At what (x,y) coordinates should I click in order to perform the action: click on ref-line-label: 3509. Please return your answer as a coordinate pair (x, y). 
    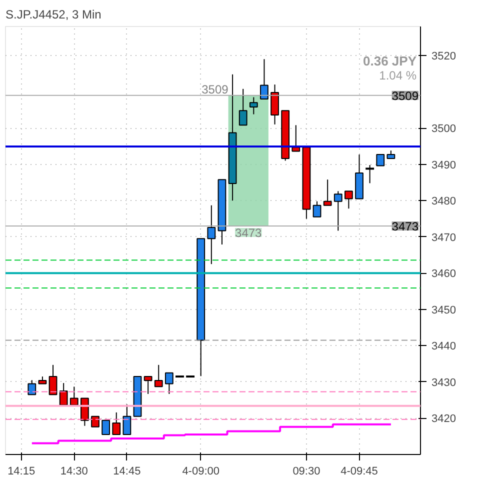
    Looking at the image, I should click on (405, 95).